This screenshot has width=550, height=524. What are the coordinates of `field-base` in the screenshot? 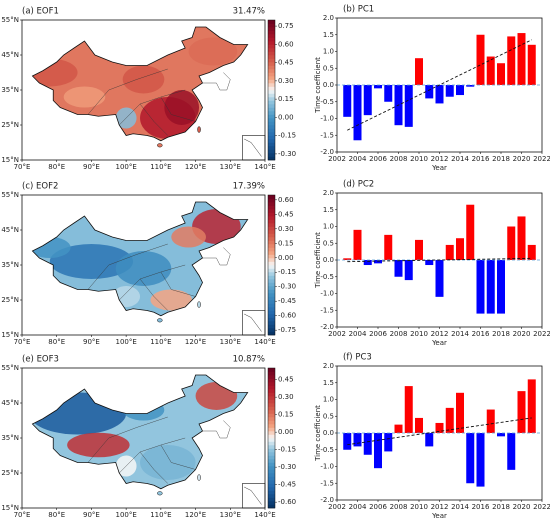 It's located at (140, 432).